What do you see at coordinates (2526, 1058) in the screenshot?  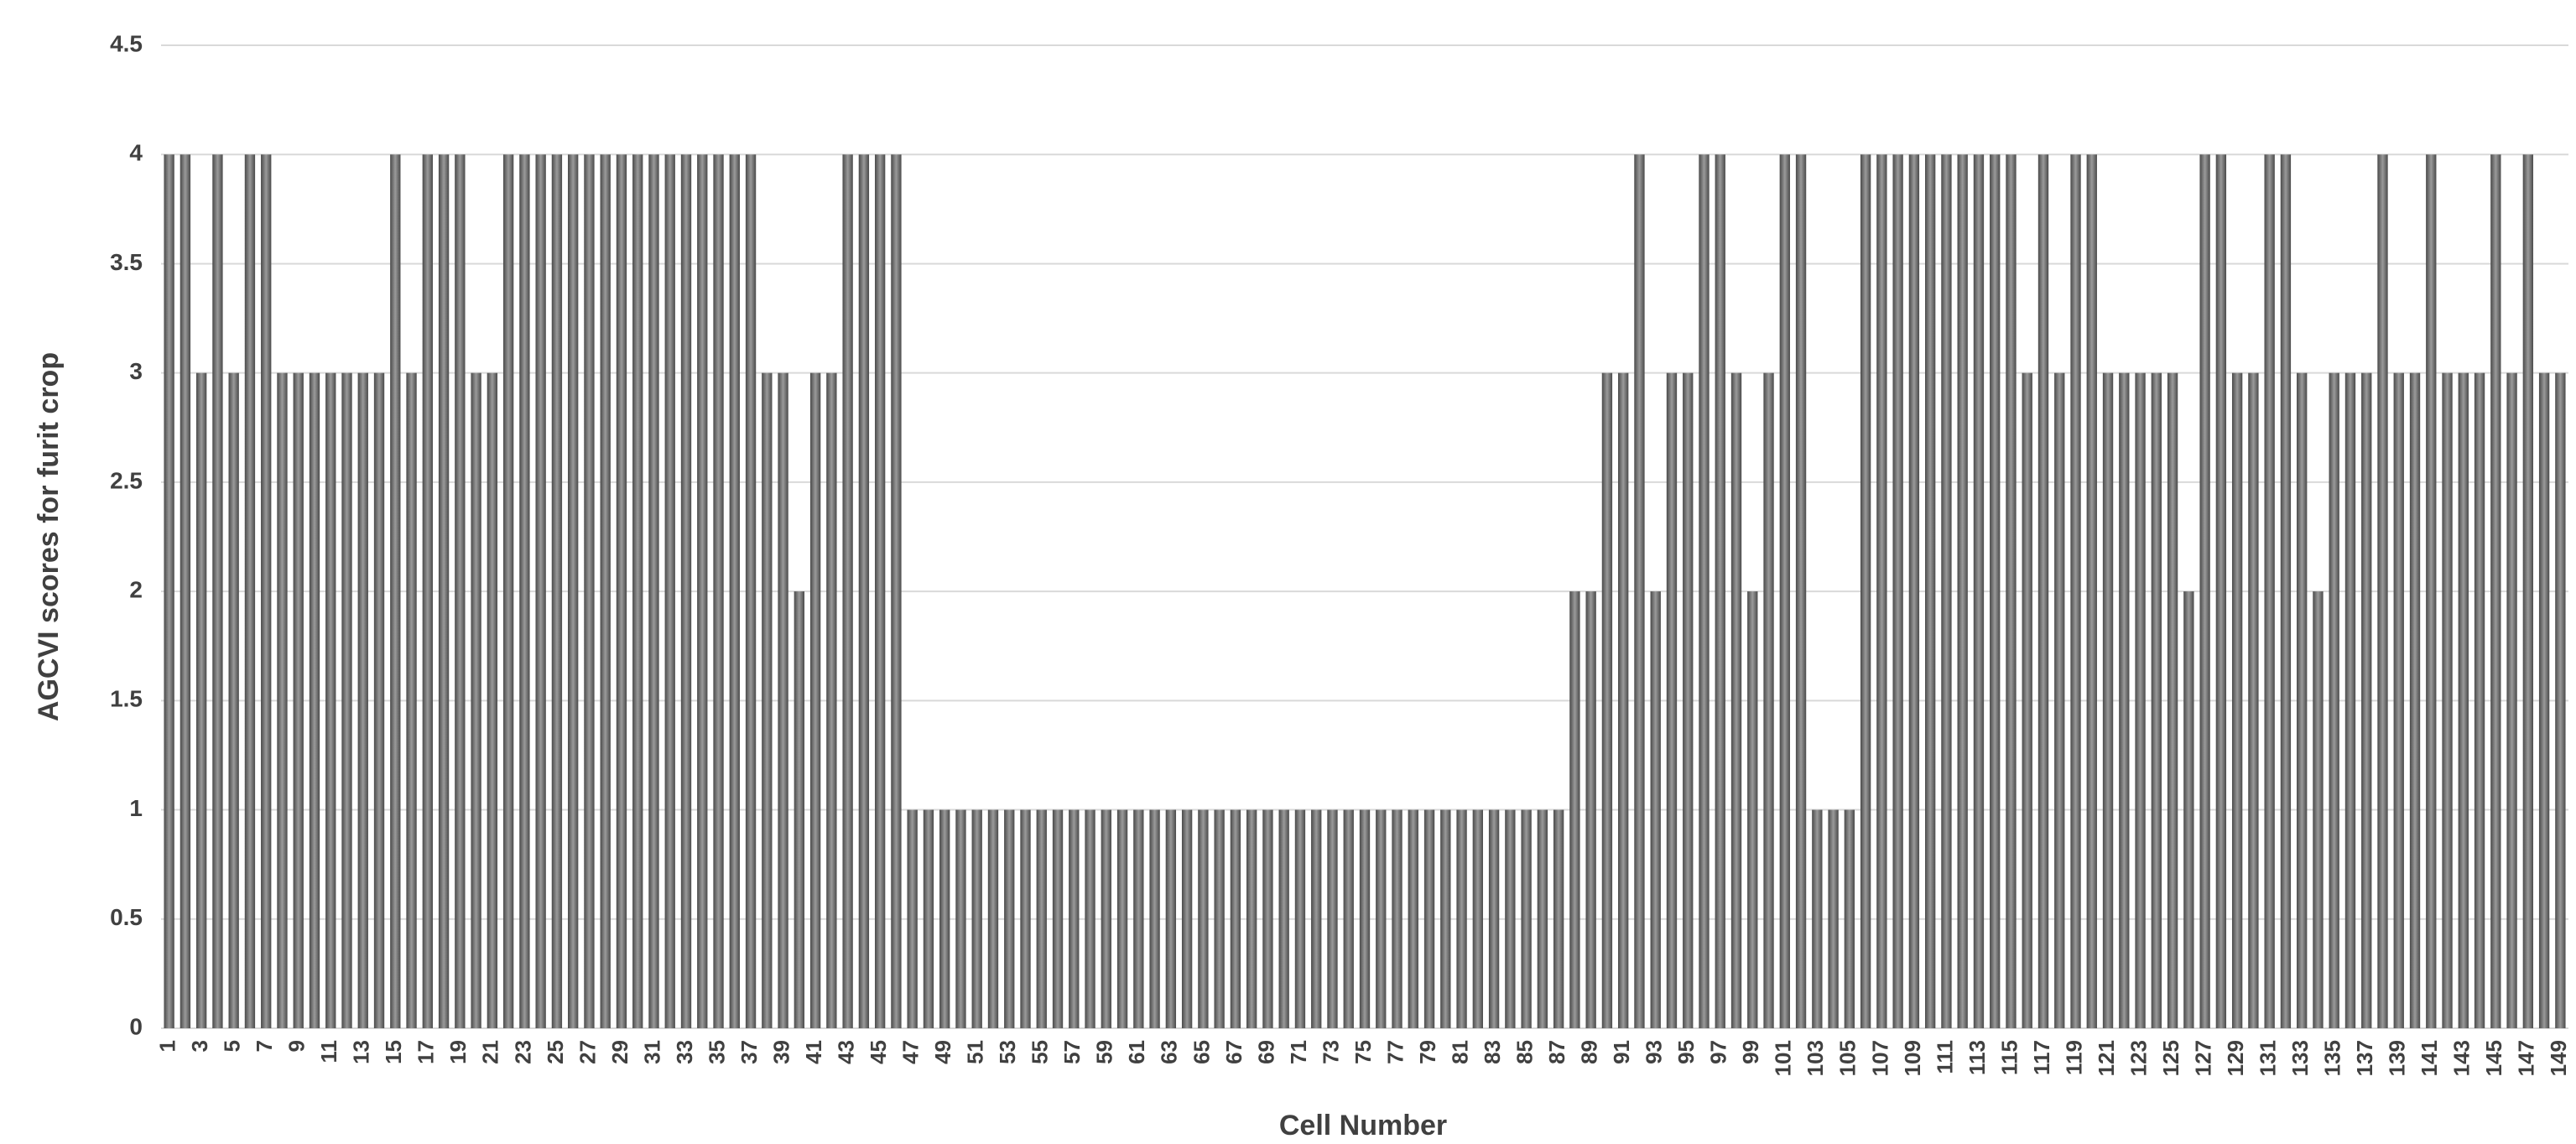 I see `x-tick-label: 147` at bounding box center [2526, 1058].